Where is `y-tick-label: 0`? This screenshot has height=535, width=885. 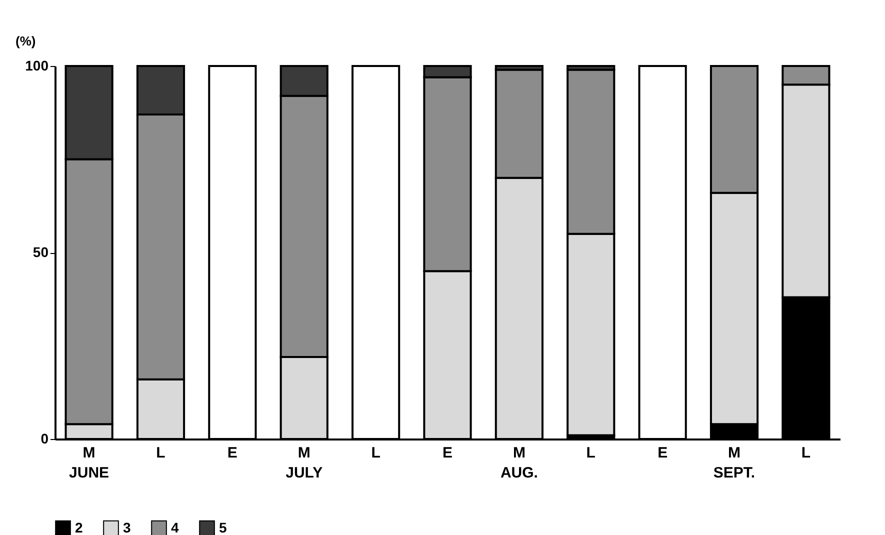
y-tick-label: 0 is located at coordinates (44, 438).